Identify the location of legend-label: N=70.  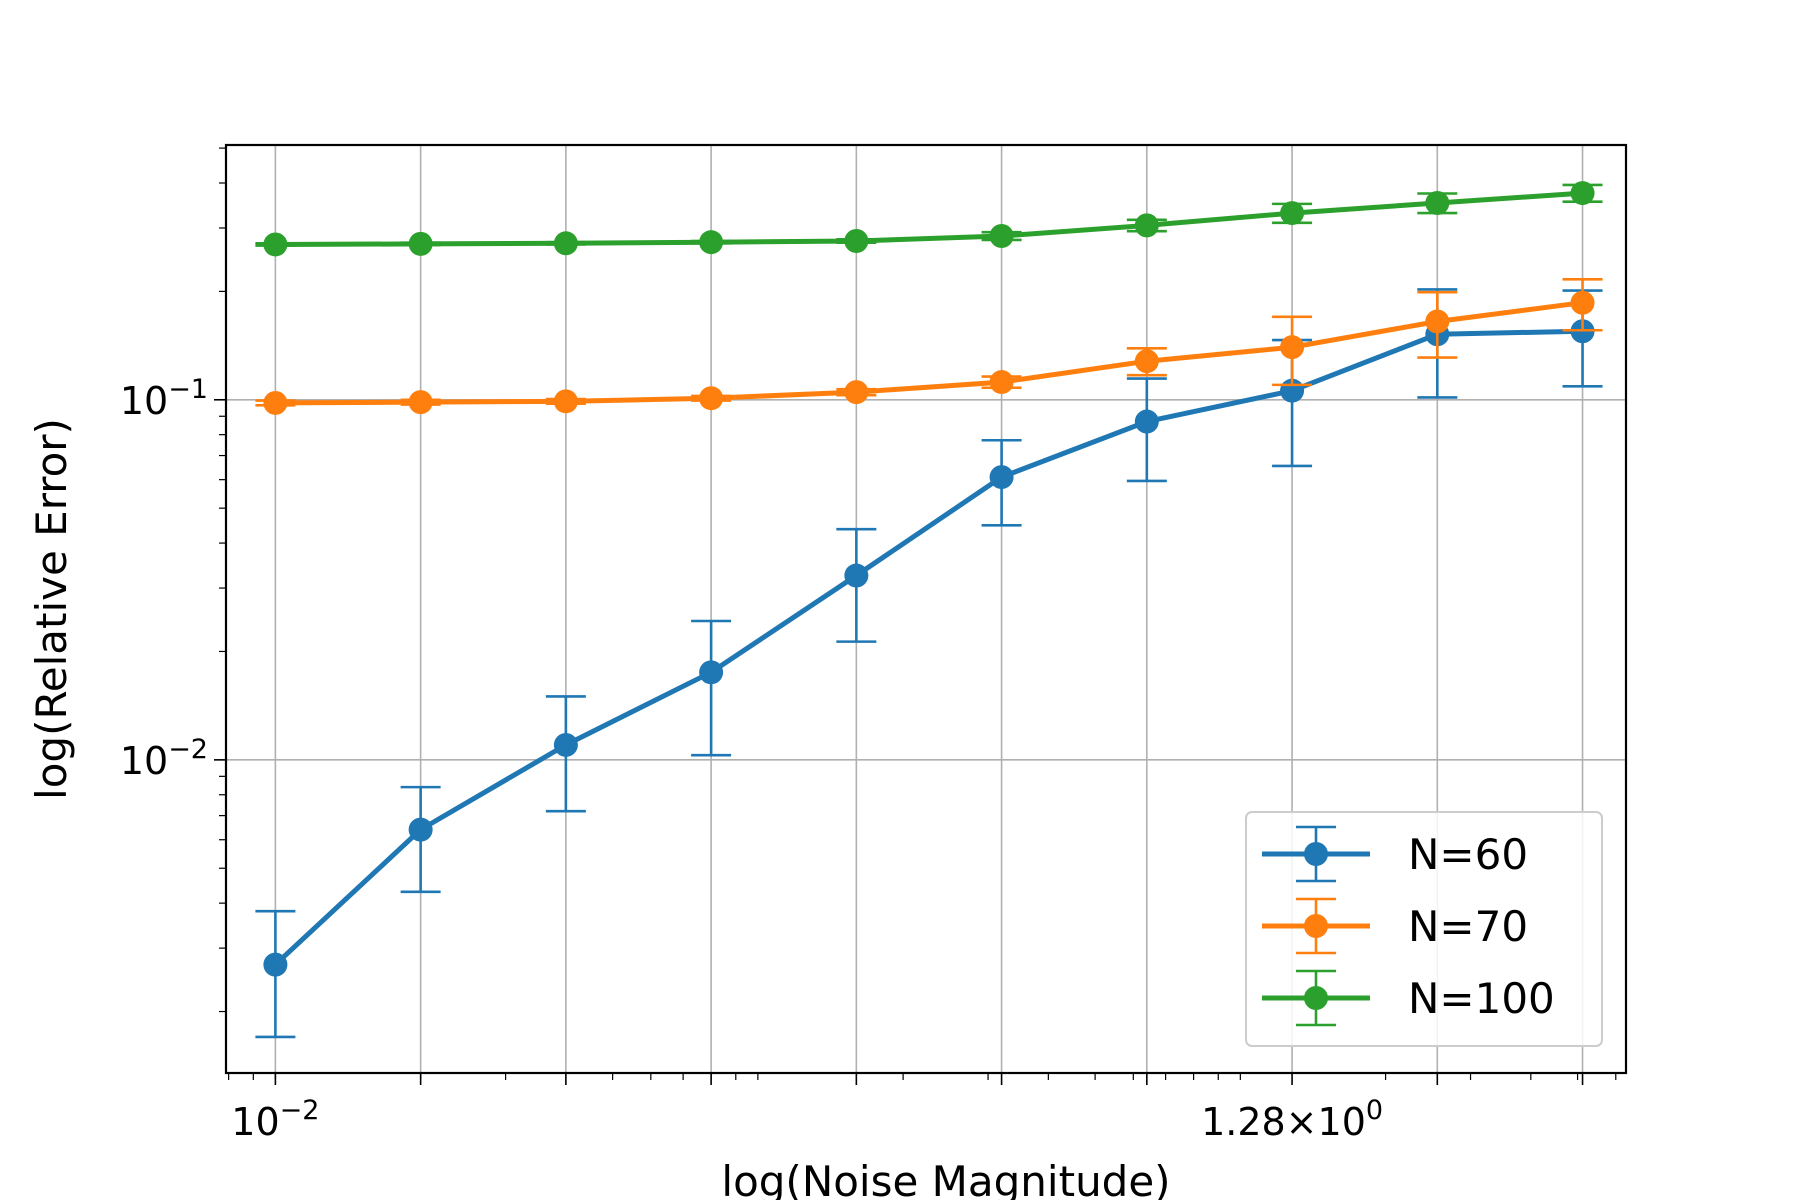
(1468, 926).